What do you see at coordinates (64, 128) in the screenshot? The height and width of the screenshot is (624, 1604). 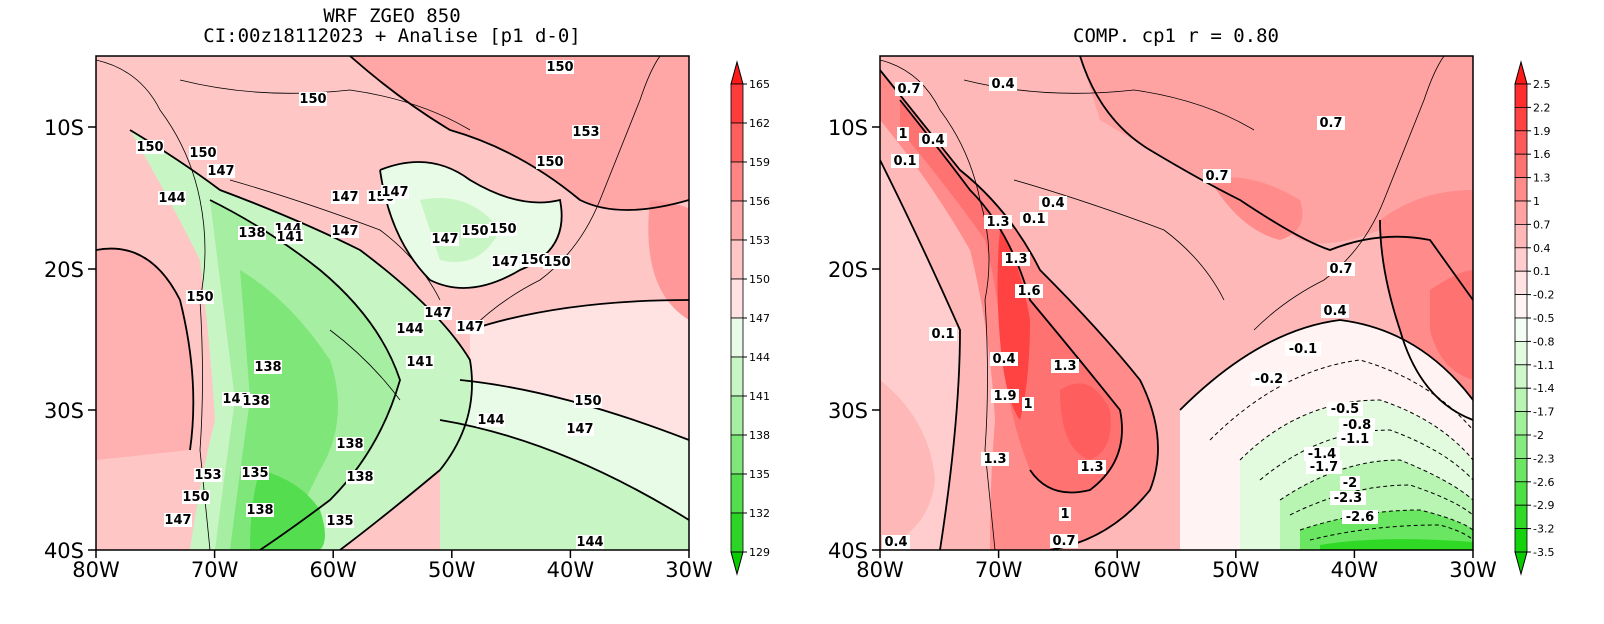 I see `y-tick-label: 10S` at bounding box center [64, 128].